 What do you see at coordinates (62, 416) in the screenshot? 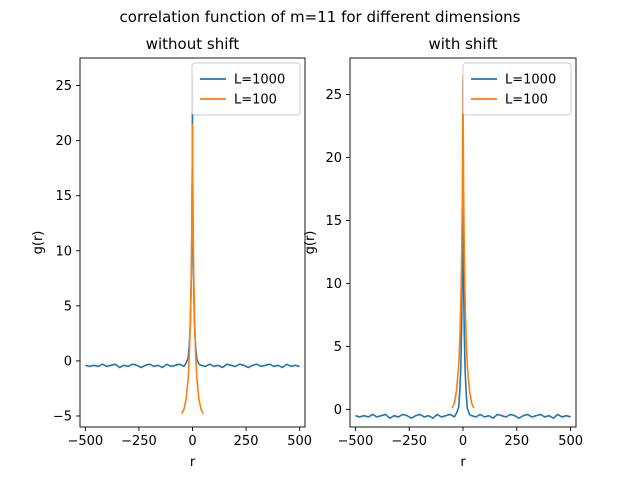
I see `y-tick-label: −5` at bounding box center [62, 416].